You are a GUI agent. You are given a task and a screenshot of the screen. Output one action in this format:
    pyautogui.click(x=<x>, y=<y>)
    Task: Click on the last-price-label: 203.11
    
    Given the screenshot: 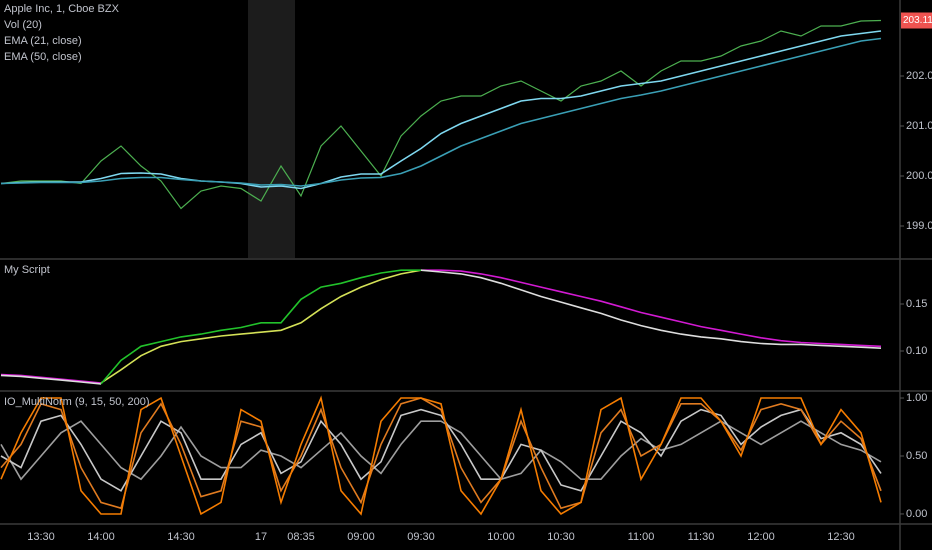 What is the action you would take?
    pyautogui.click(x=917, y=20)
    